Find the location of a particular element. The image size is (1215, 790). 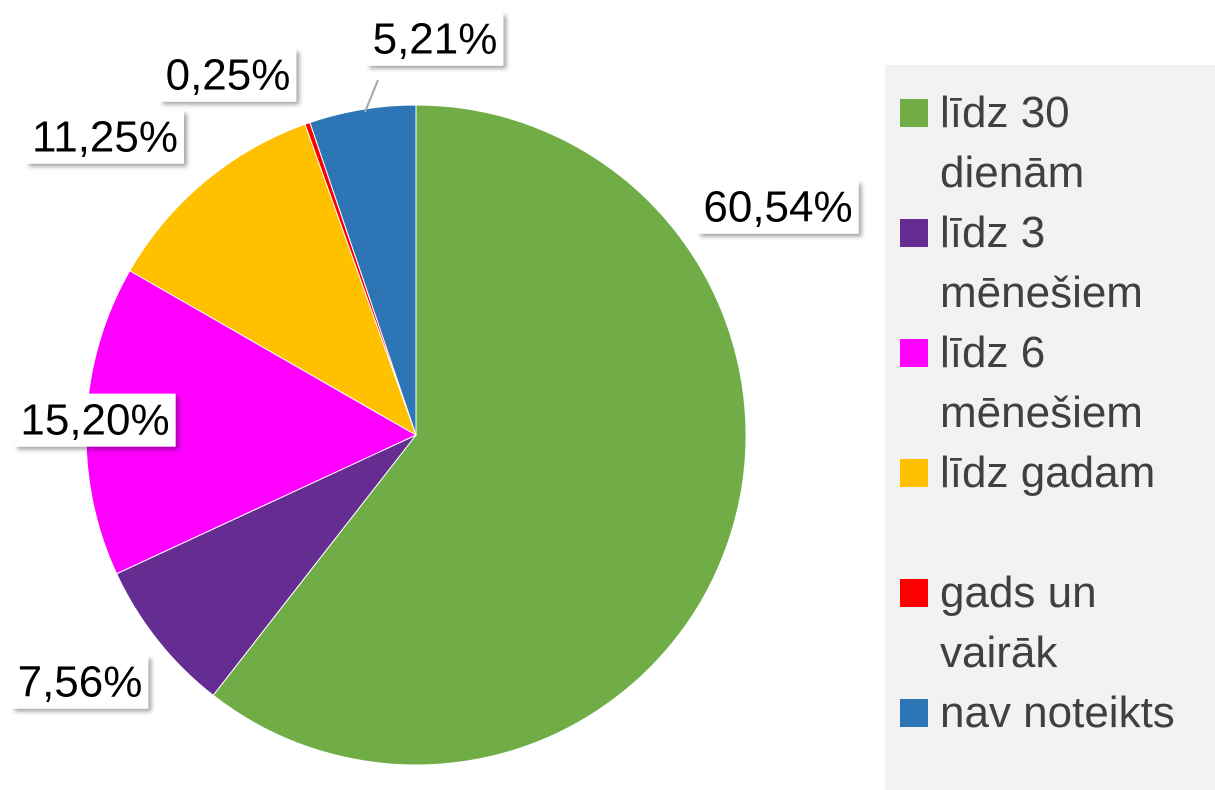

data-label-text: 7,56% is located at coordinates (80, 682).